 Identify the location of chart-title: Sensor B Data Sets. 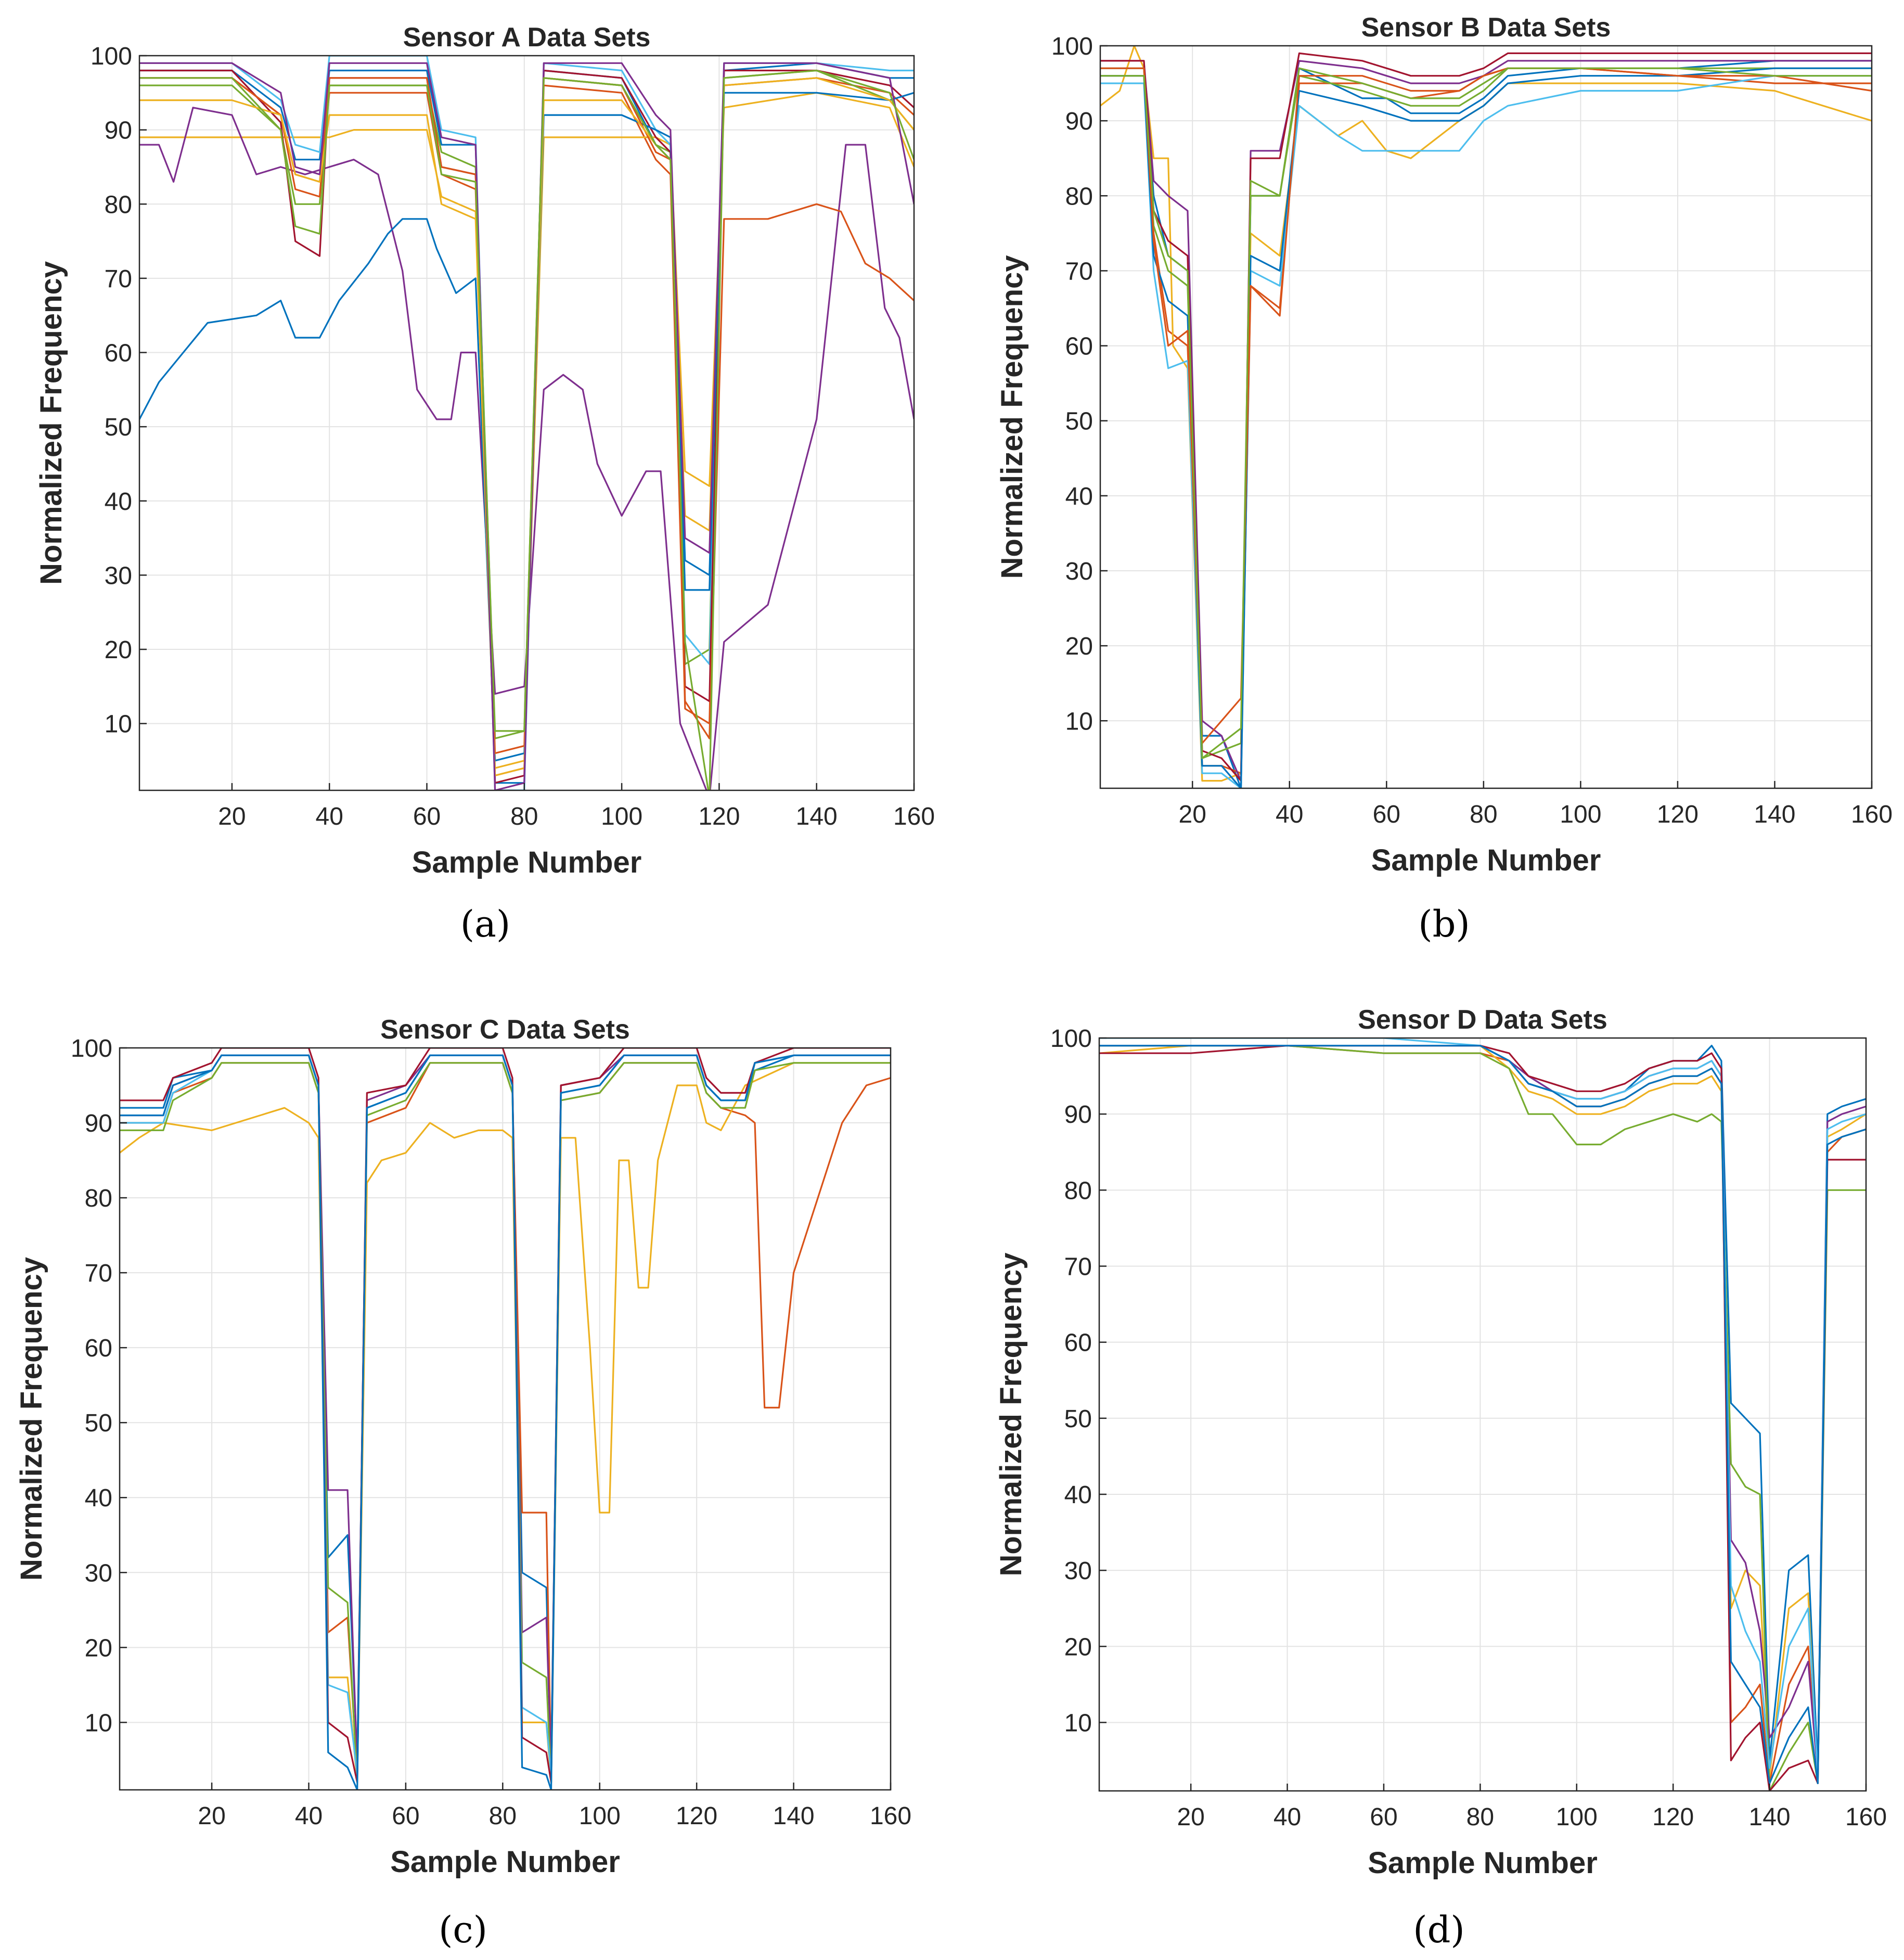
(1486, 27).